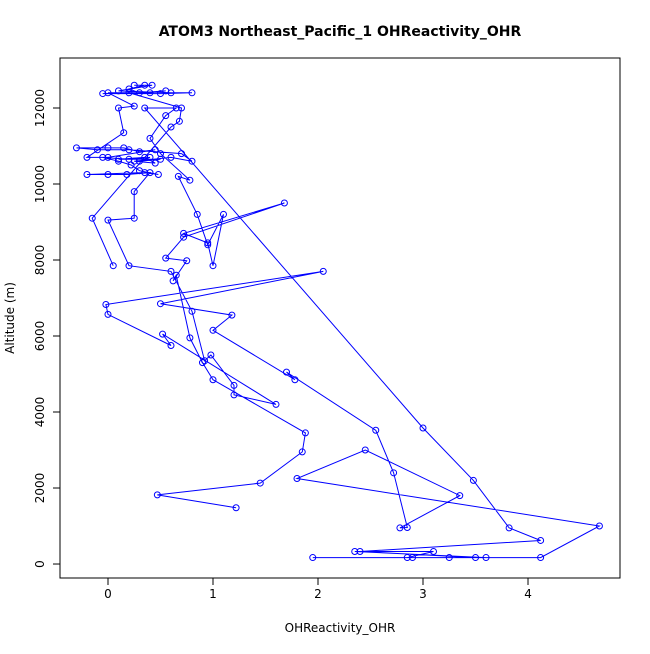 The width and height of the screenshot is (650, 654). I want to click on y-axis-label: Altitude (m), so click(10, 318).